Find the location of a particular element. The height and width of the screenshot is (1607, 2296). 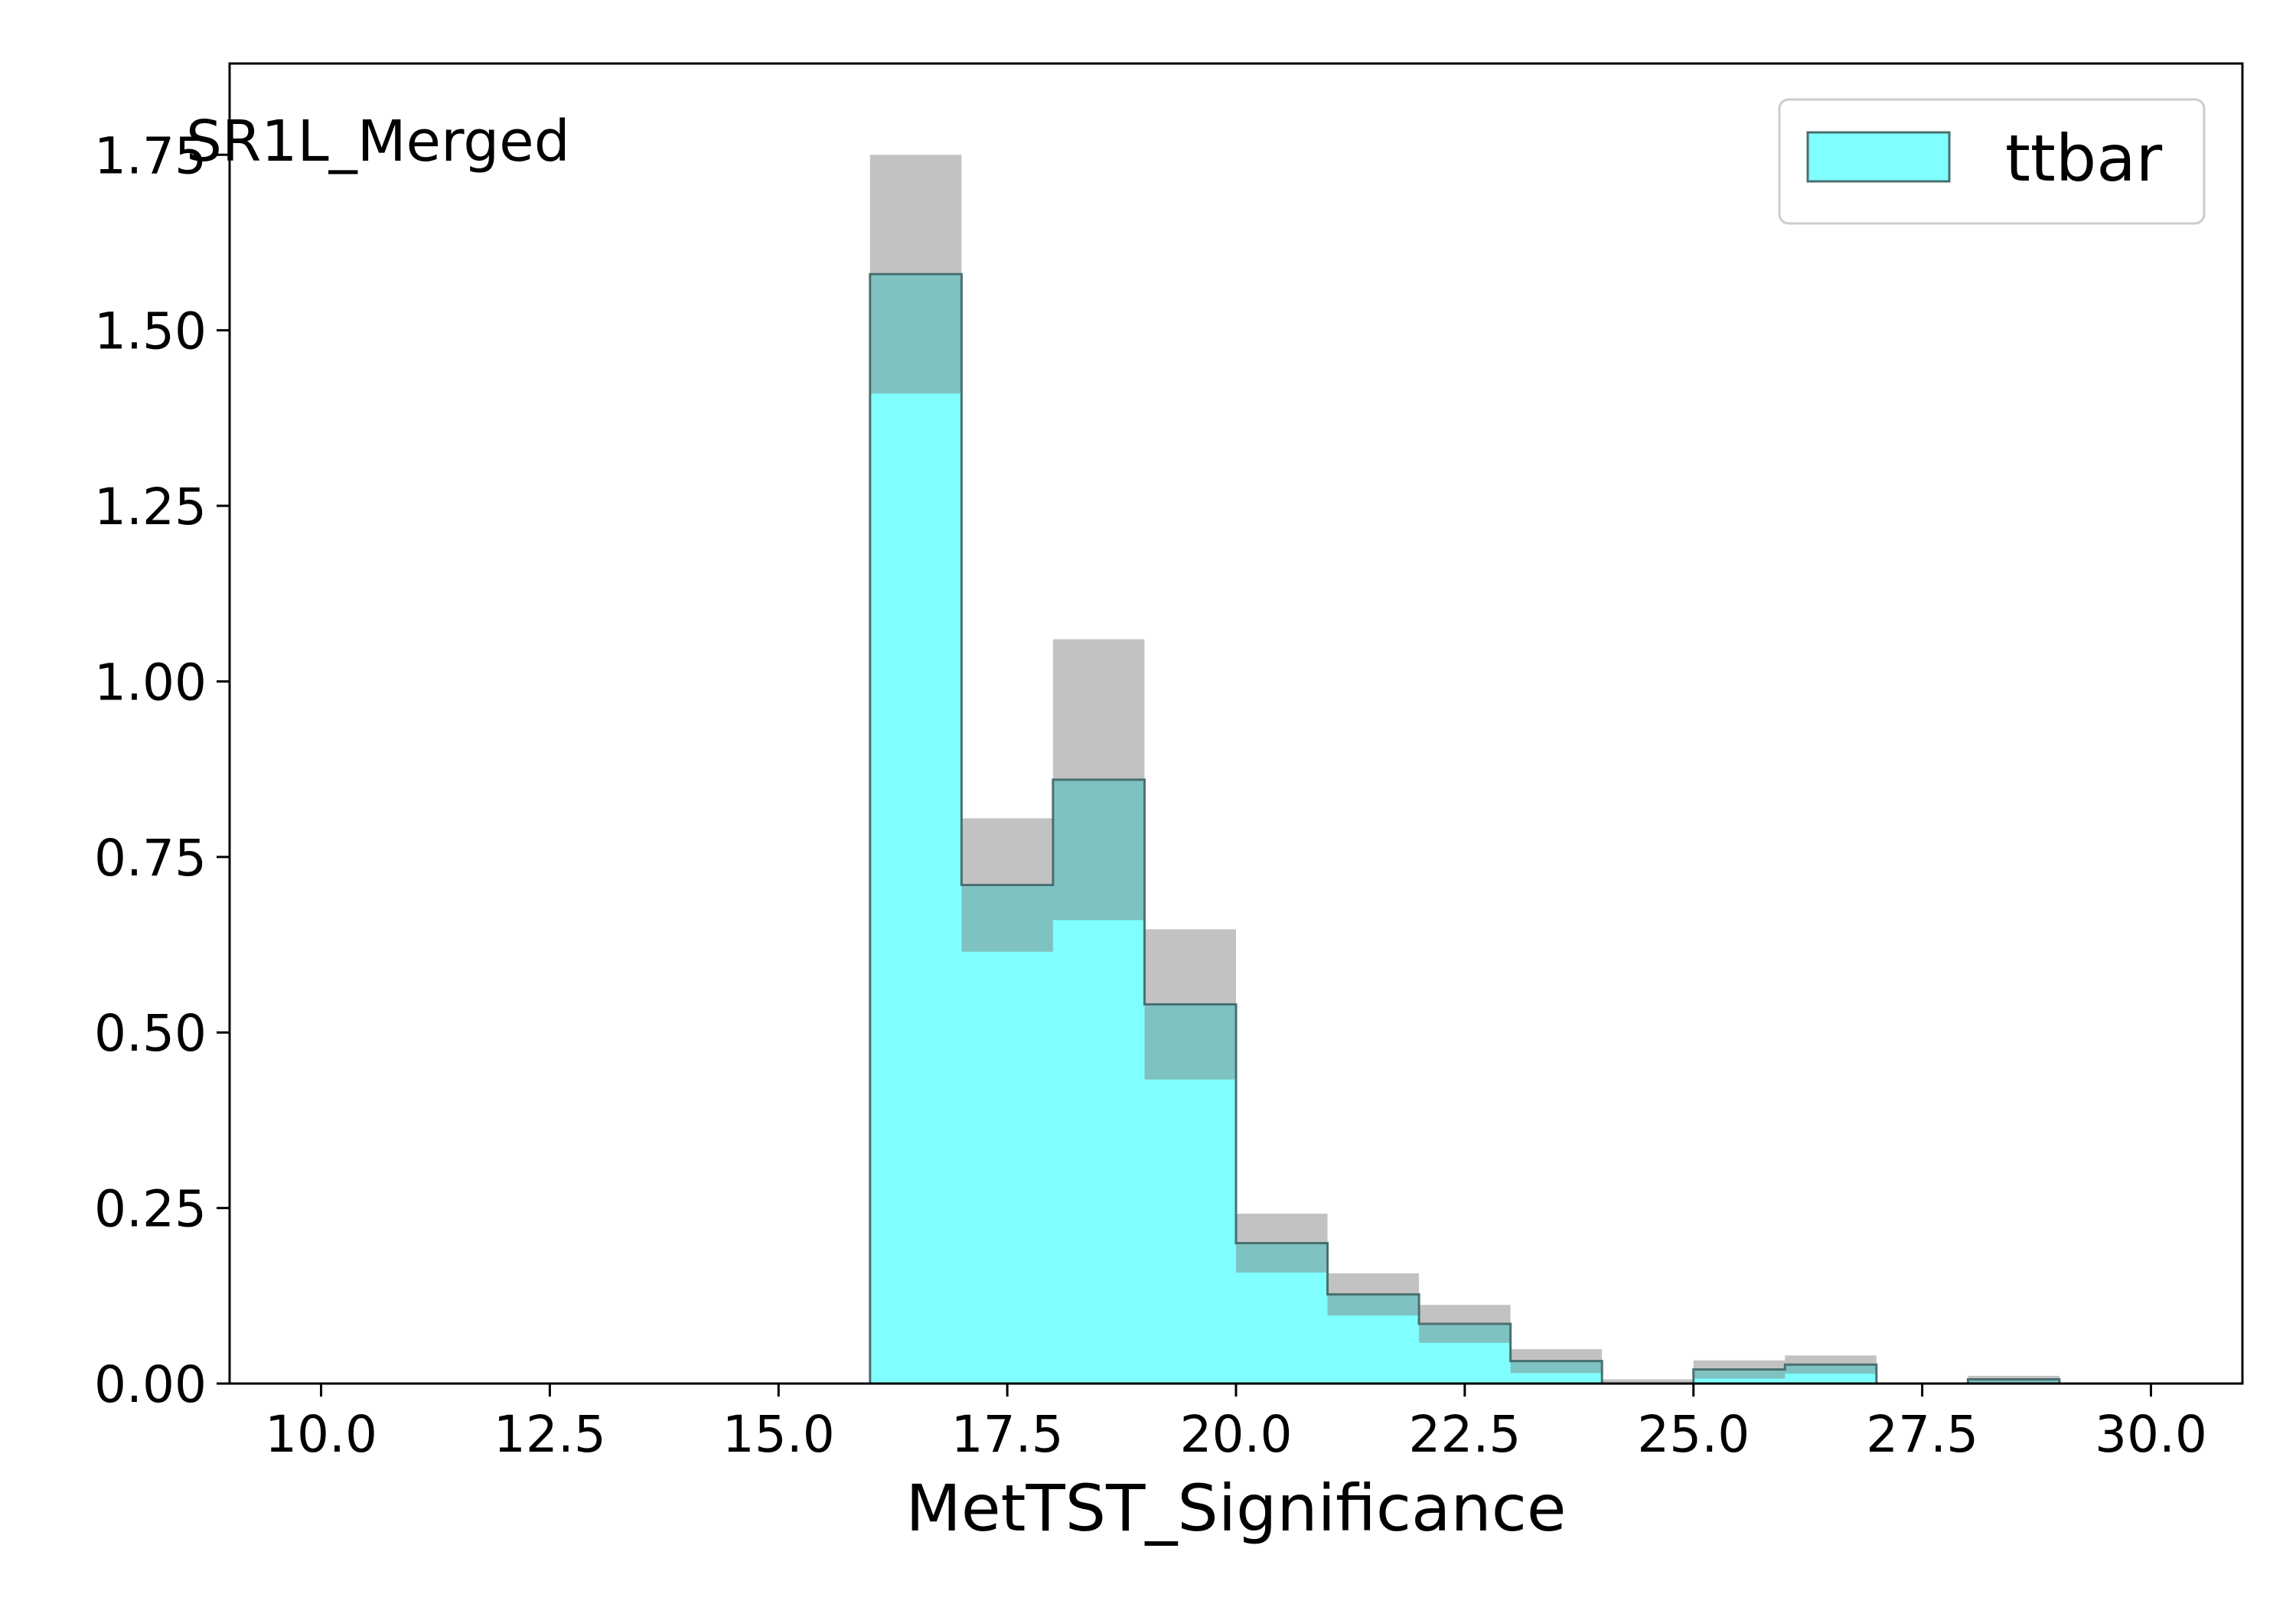

x-tick-label: 25.0 is located at coordinates (1693, 1434).